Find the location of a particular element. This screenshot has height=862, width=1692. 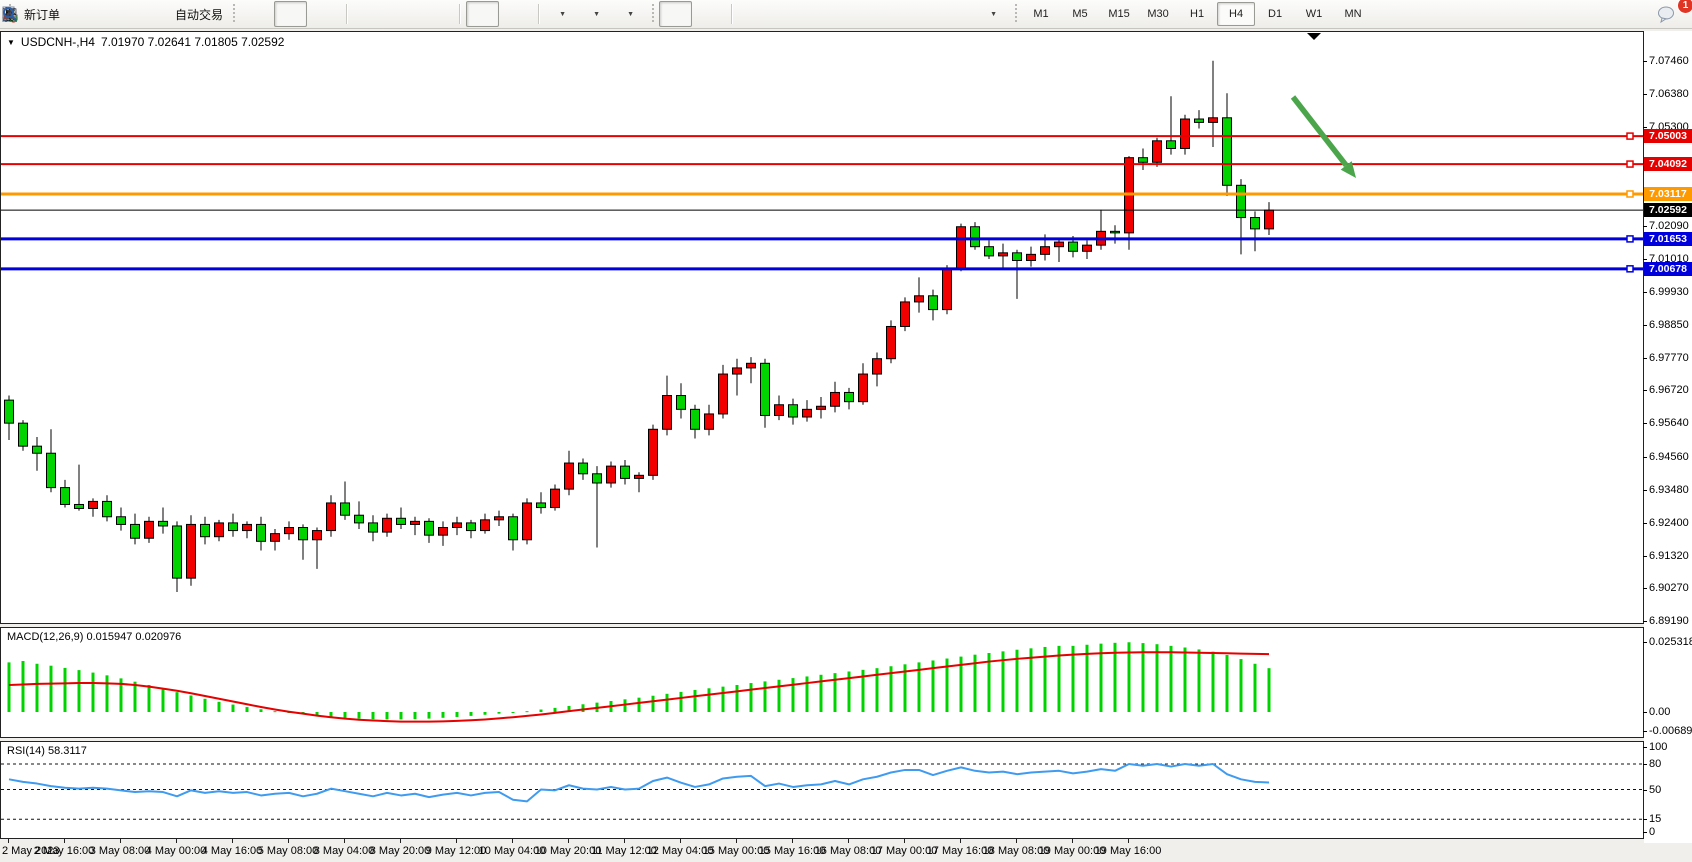

timeframe-m30: M30 is located at coordinates (1158, 14).